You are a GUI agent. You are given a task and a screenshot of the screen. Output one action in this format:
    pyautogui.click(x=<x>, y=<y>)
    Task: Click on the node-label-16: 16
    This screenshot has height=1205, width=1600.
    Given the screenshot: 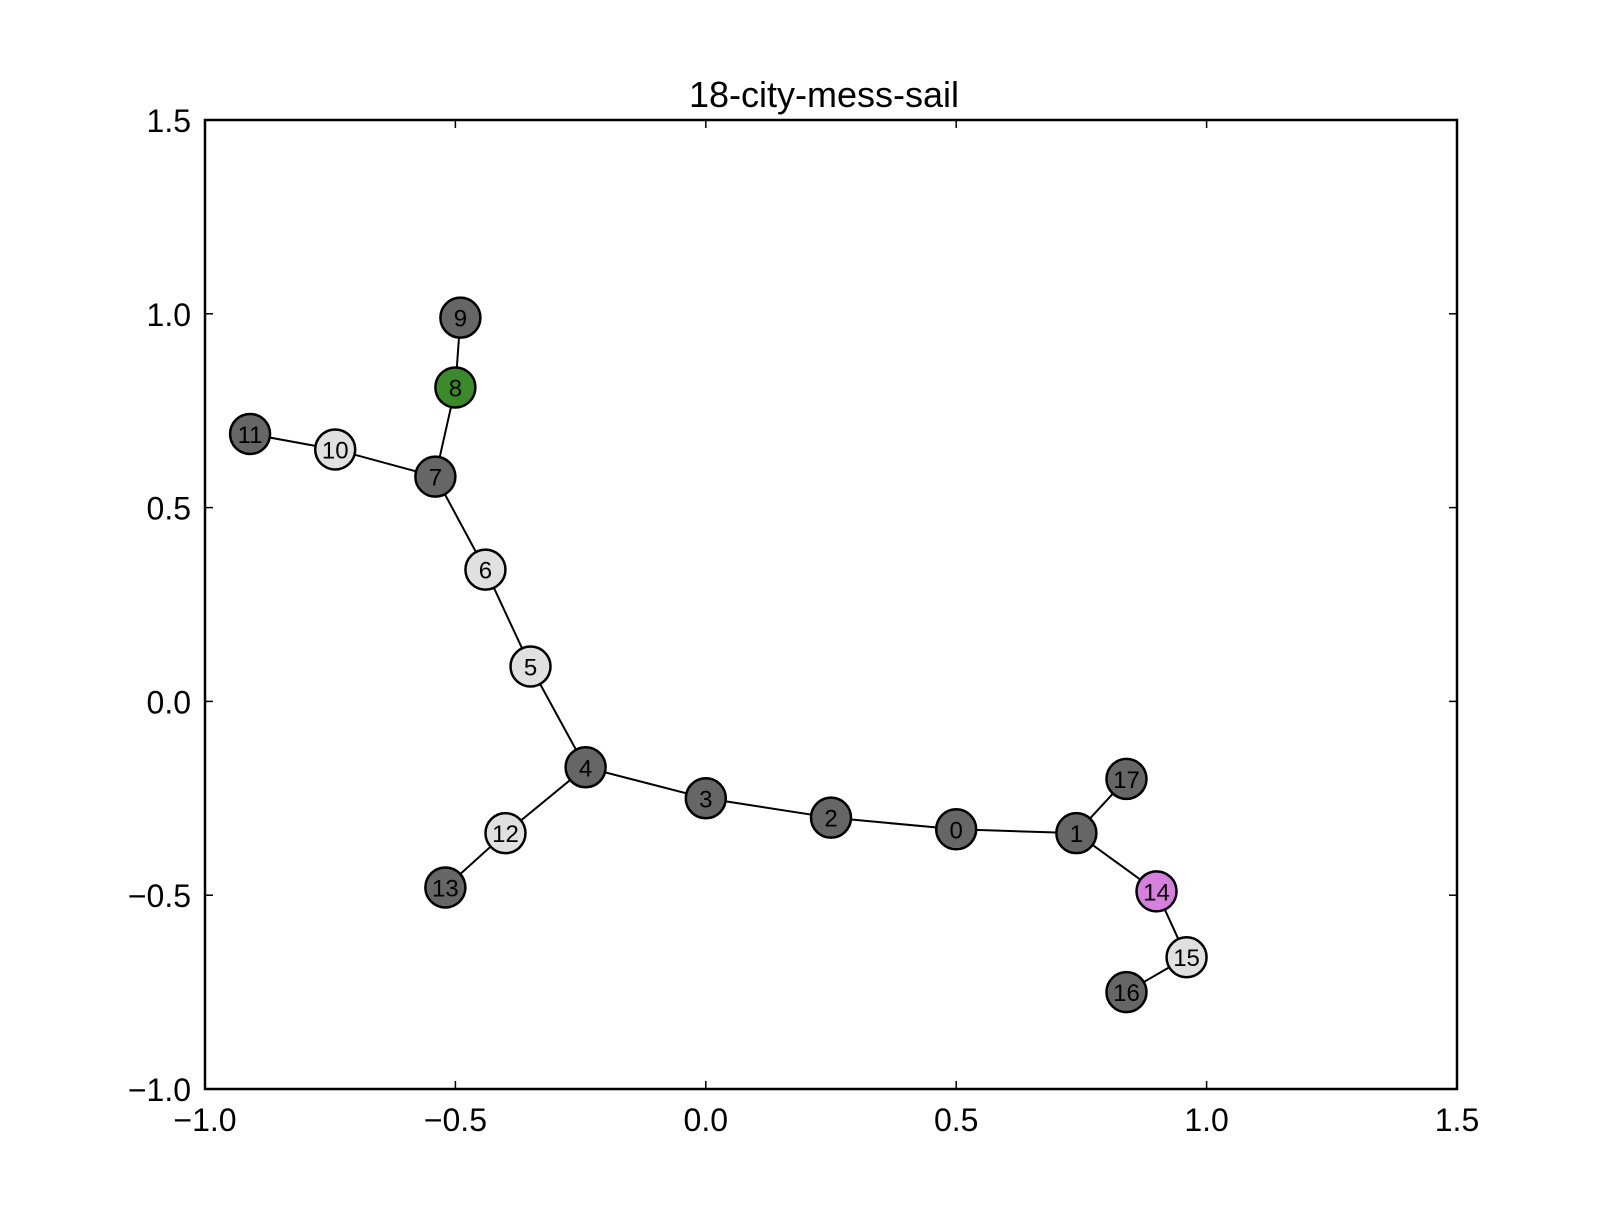 What is the action you would take?
    pyautogui.click(x=1126, y=993)
    